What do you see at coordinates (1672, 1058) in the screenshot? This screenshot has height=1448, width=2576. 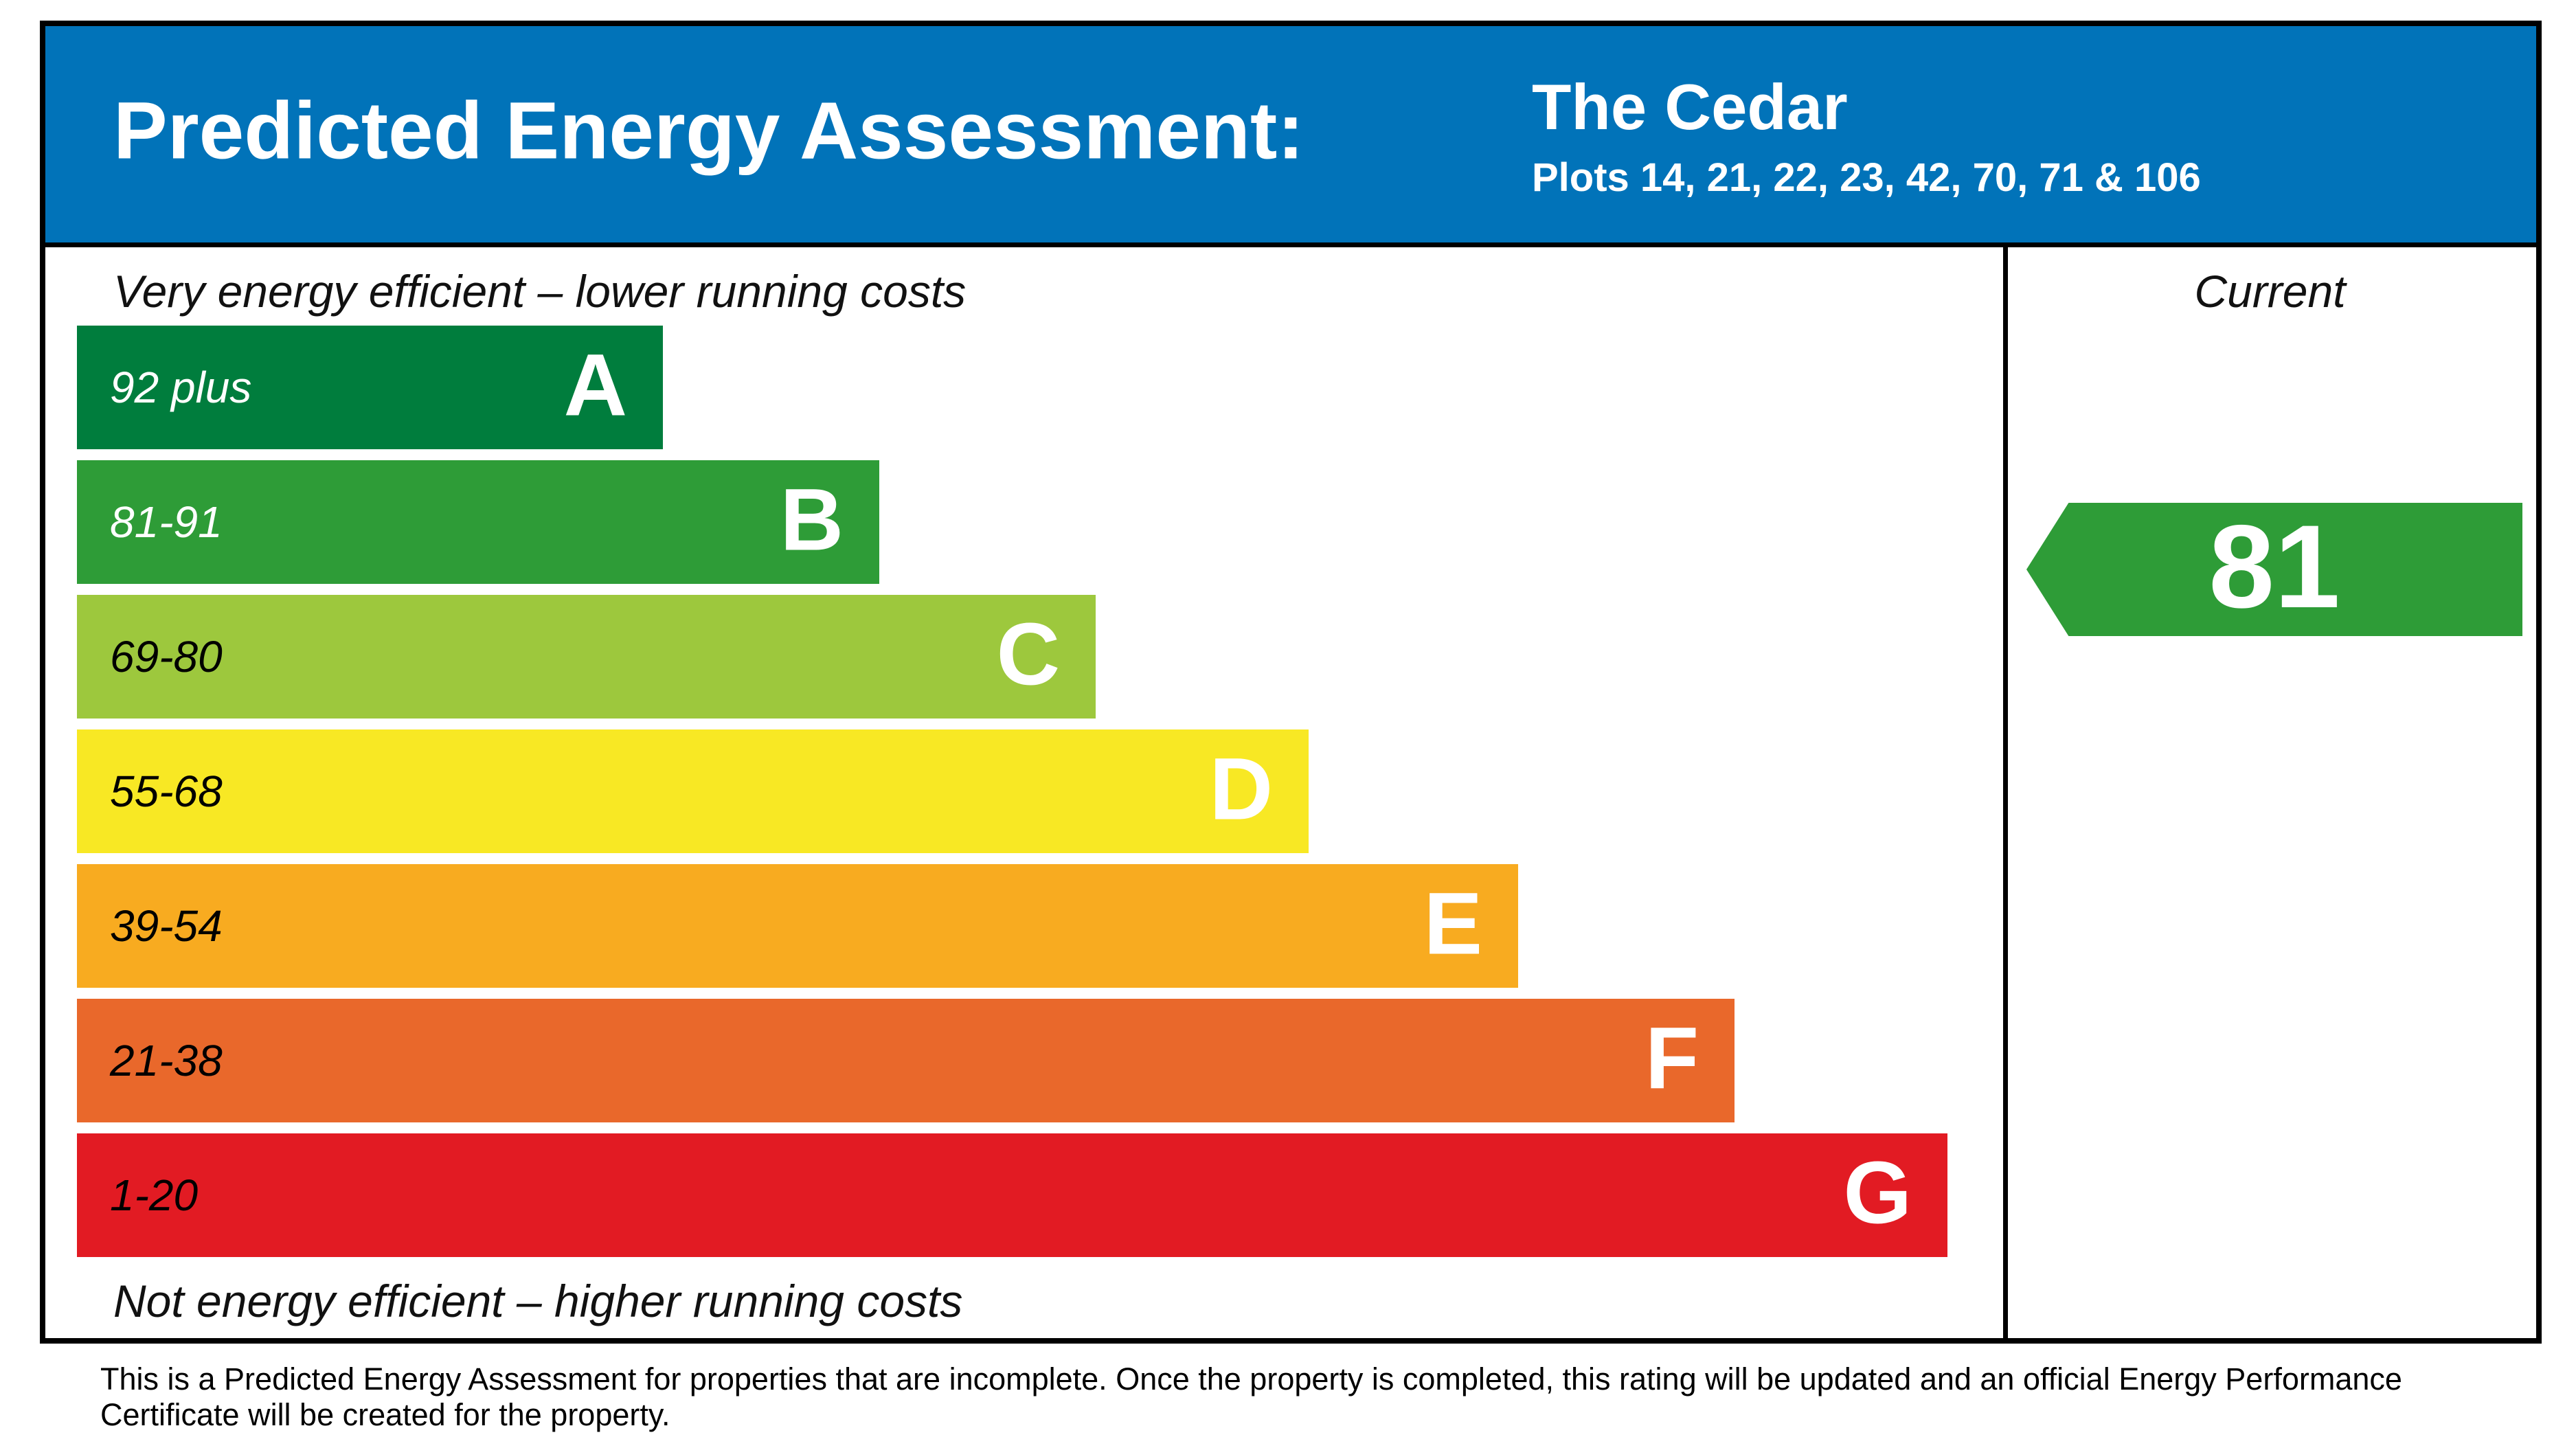 I see `band-letter: F` at bounding box center [1672, 1058].